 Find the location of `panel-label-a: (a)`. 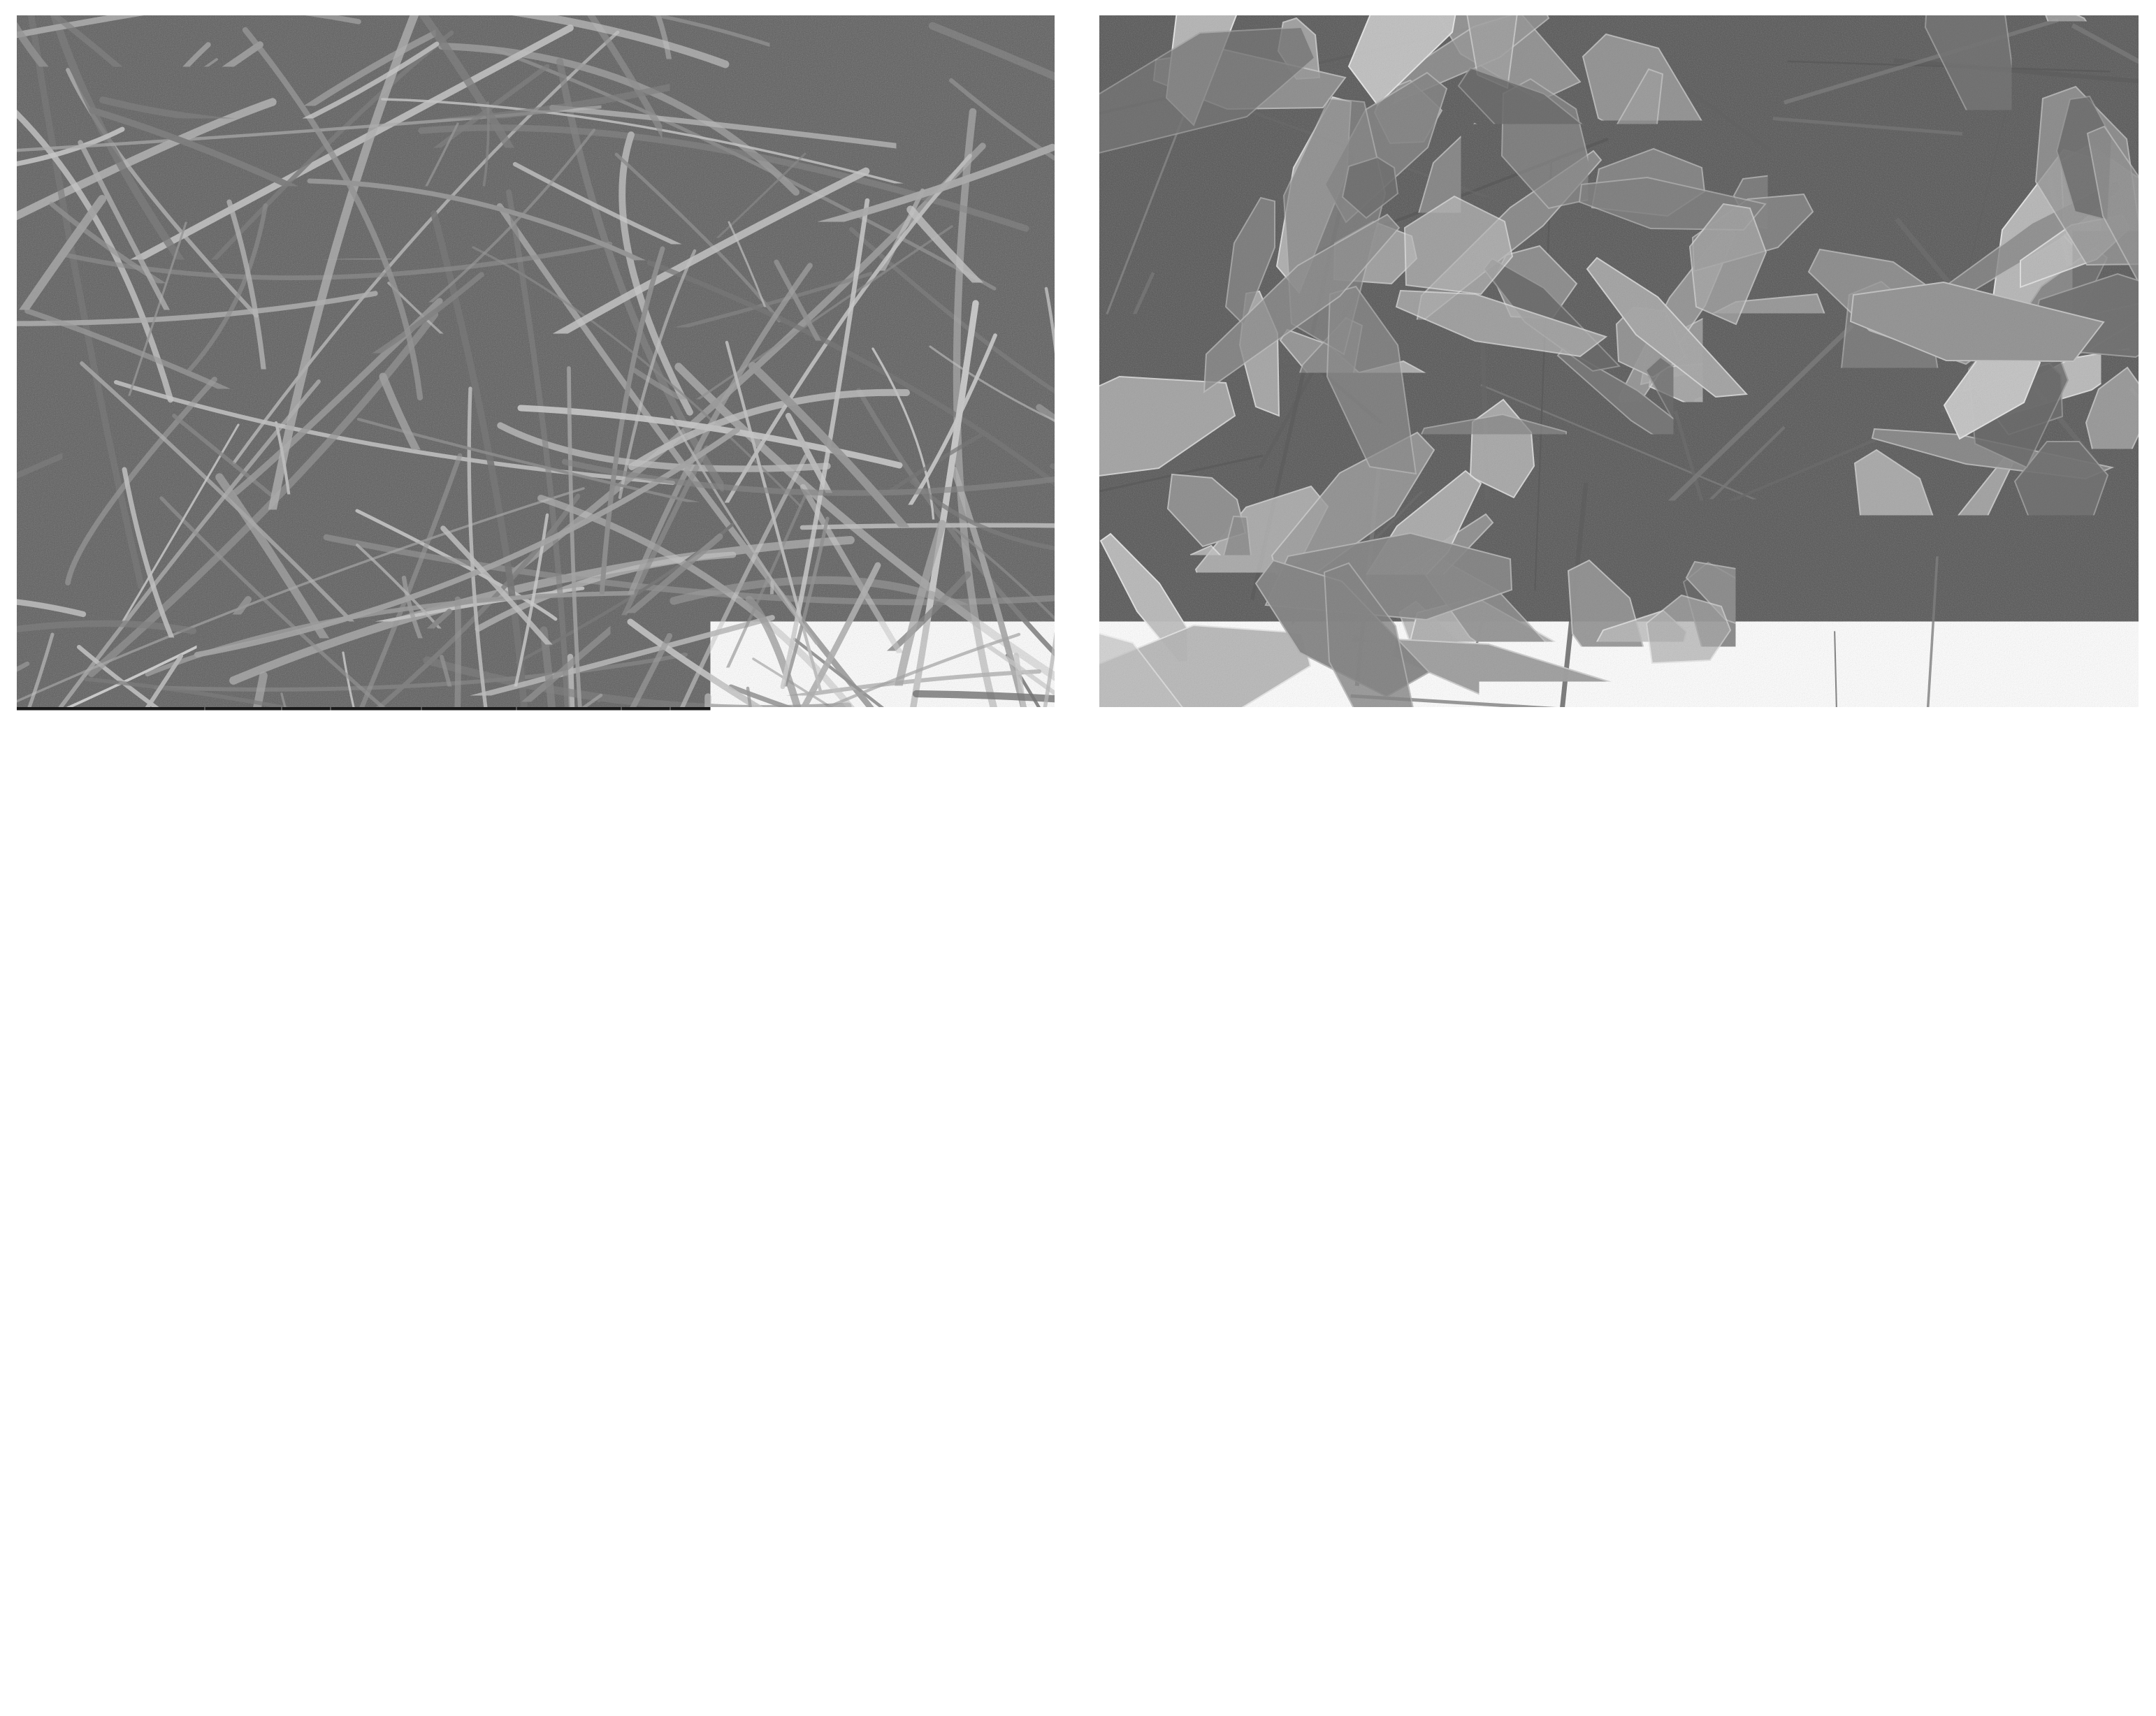

panel-label-a: (a) is located at coordinates (539, 1663).